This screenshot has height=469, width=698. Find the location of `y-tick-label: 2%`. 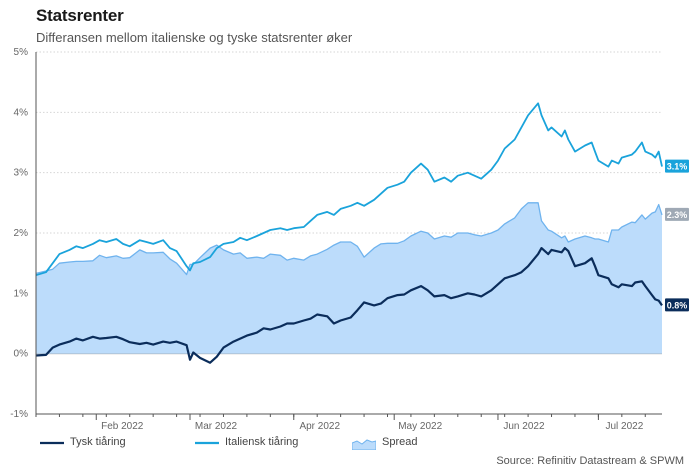

y-tick-label: 2% is located at coordinates (21, 233).